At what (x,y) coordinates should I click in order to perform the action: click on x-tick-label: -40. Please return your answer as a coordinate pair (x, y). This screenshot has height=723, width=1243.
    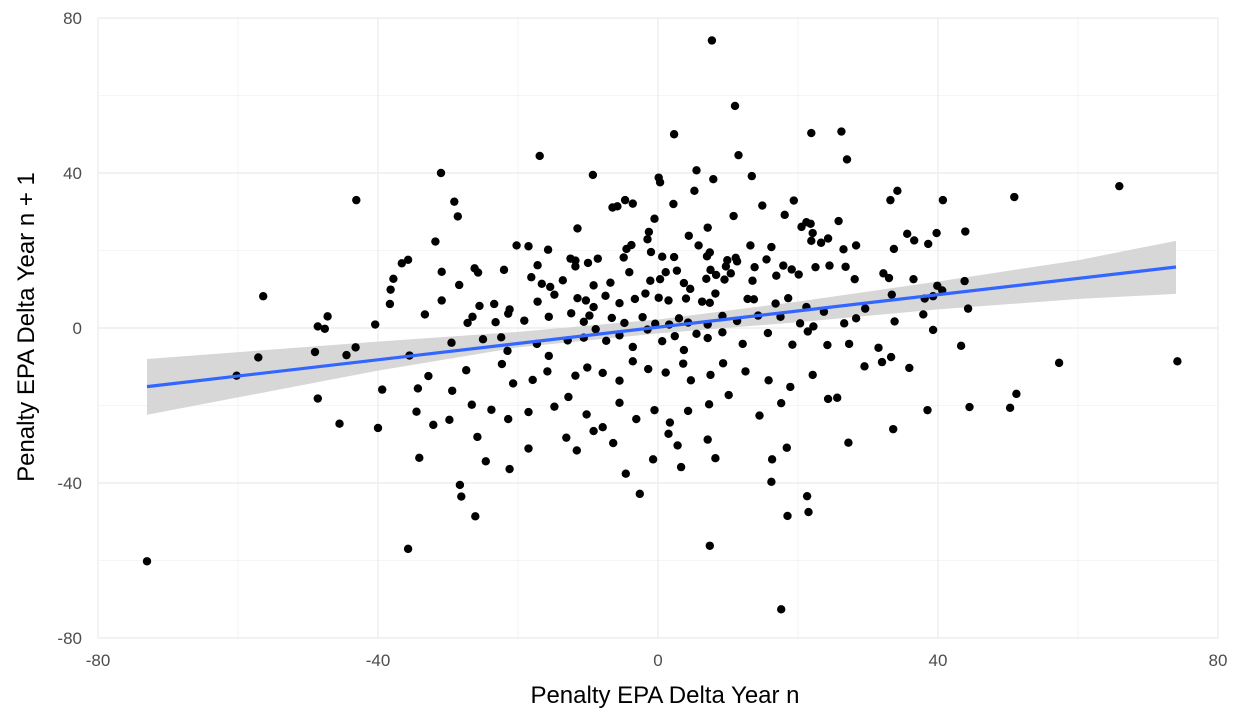
    Looking at the image, I should click on (378, 660).